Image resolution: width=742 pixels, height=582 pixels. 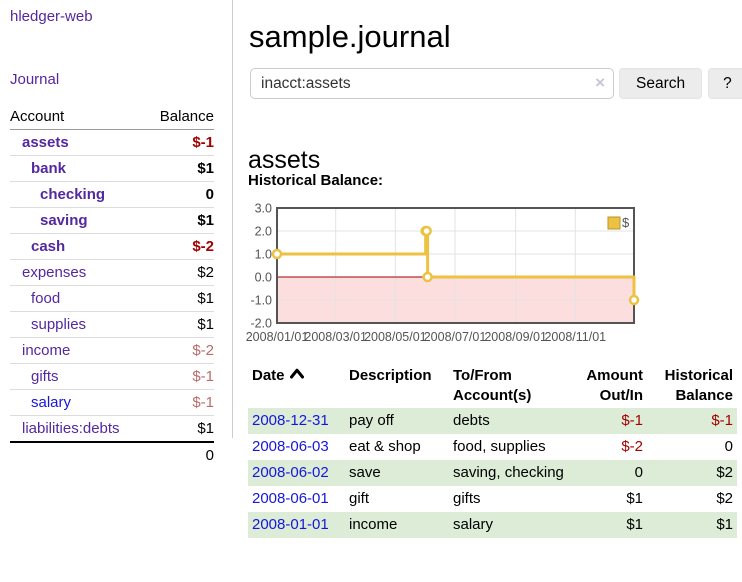 I want to click on page-title: sample.journal, so click(x=350, y=36).